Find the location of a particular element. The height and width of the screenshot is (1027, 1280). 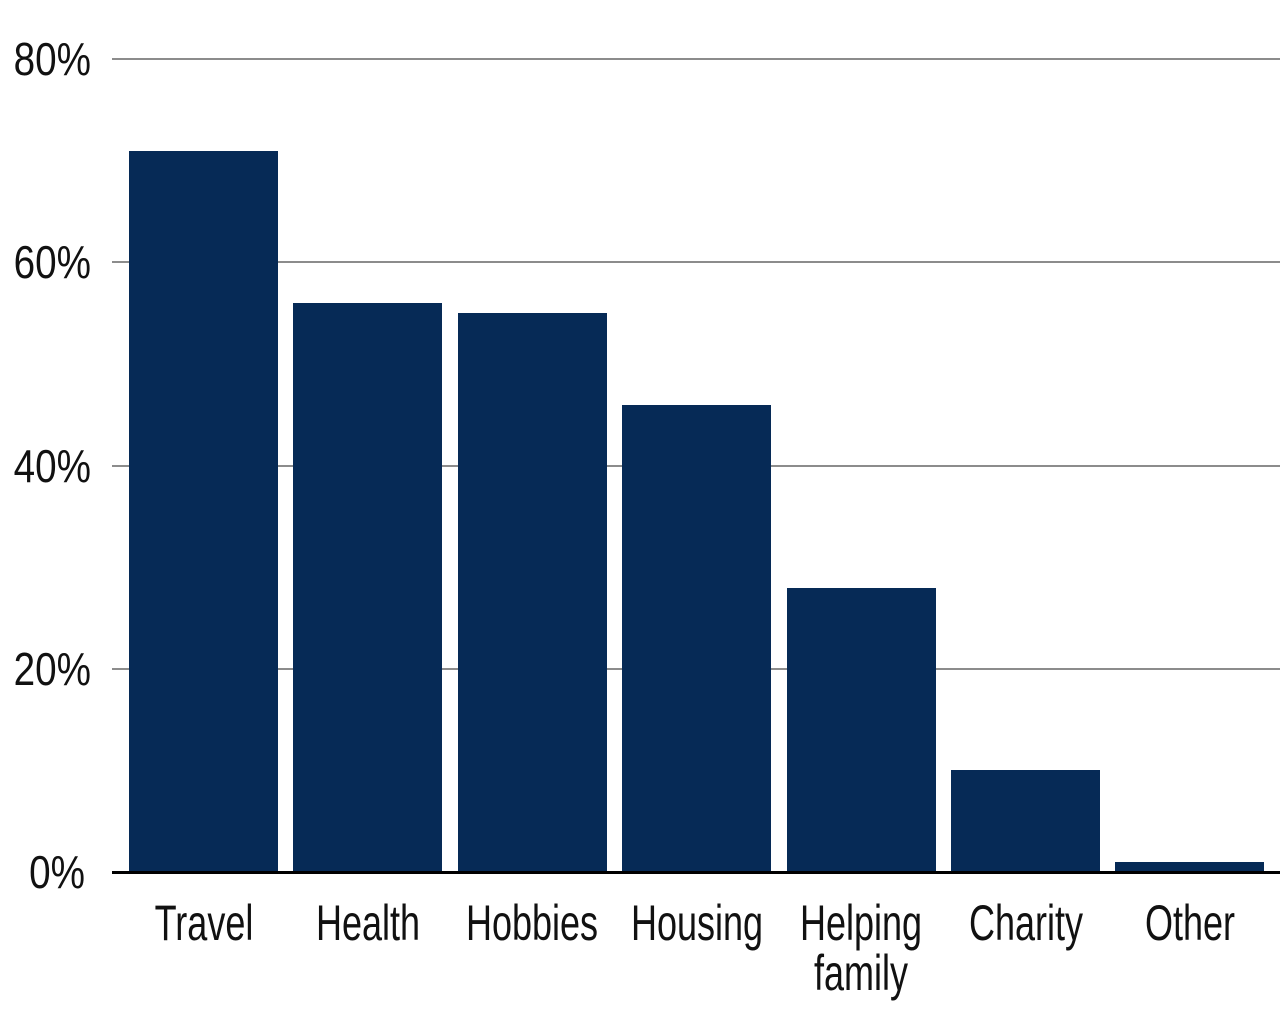

y-tick-label-60: 60% is located at coordinates (52, 262).